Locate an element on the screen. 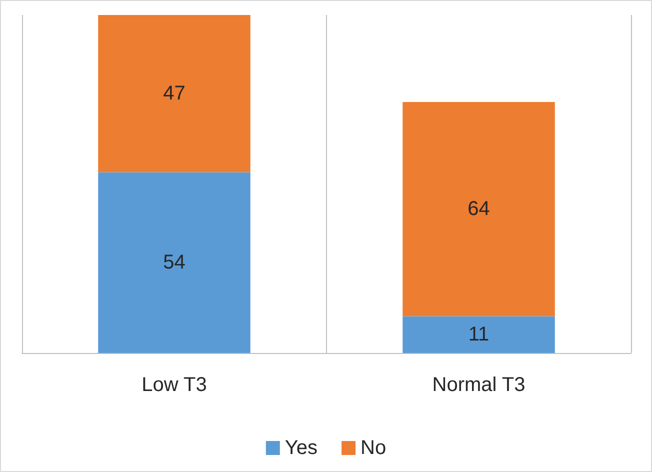 The width and height of the screenshot is (652, 472). legend-label: Yes is located at coordinates (301, 448).